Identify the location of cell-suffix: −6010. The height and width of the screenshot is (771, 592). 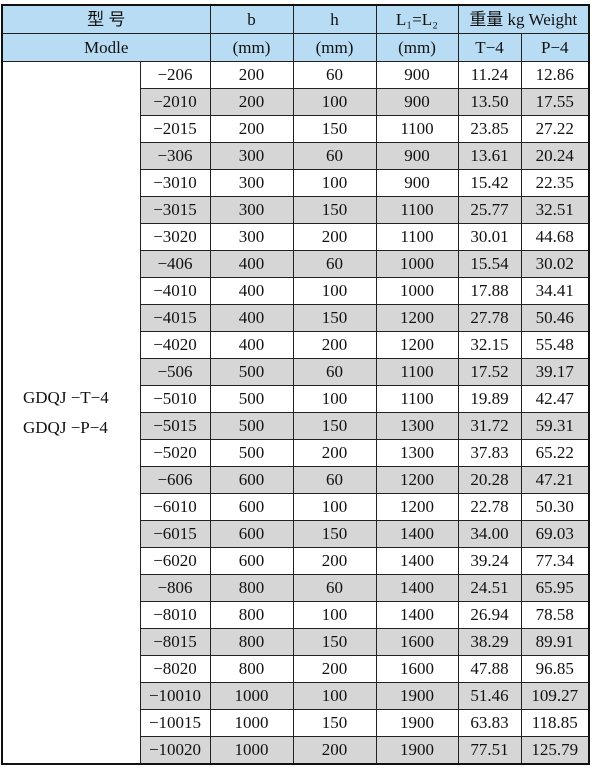
(175, 507).